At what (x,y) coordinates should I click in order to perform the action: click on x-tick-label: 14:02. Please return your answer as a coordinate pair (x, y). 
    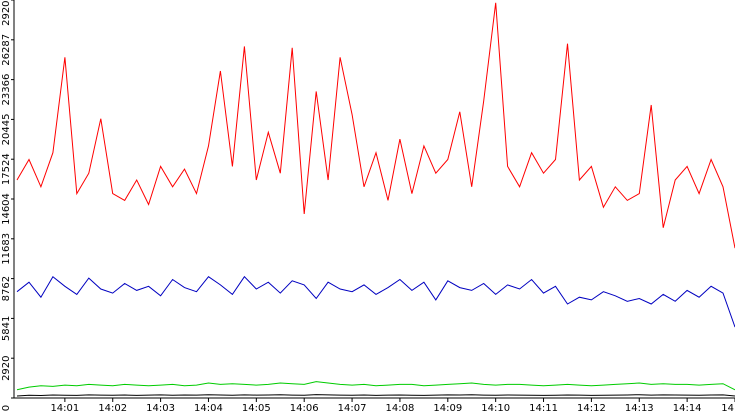
    Looking at the image, I should click on (112, 408).